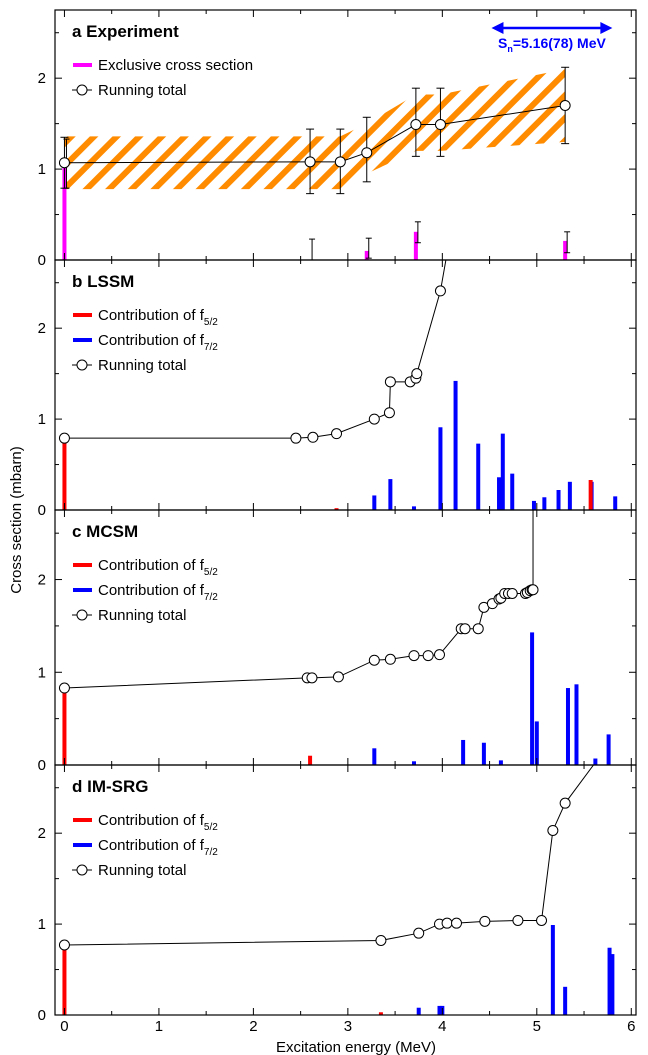  I want to click on panel-title: d IM-SRG, so click(110, 786).